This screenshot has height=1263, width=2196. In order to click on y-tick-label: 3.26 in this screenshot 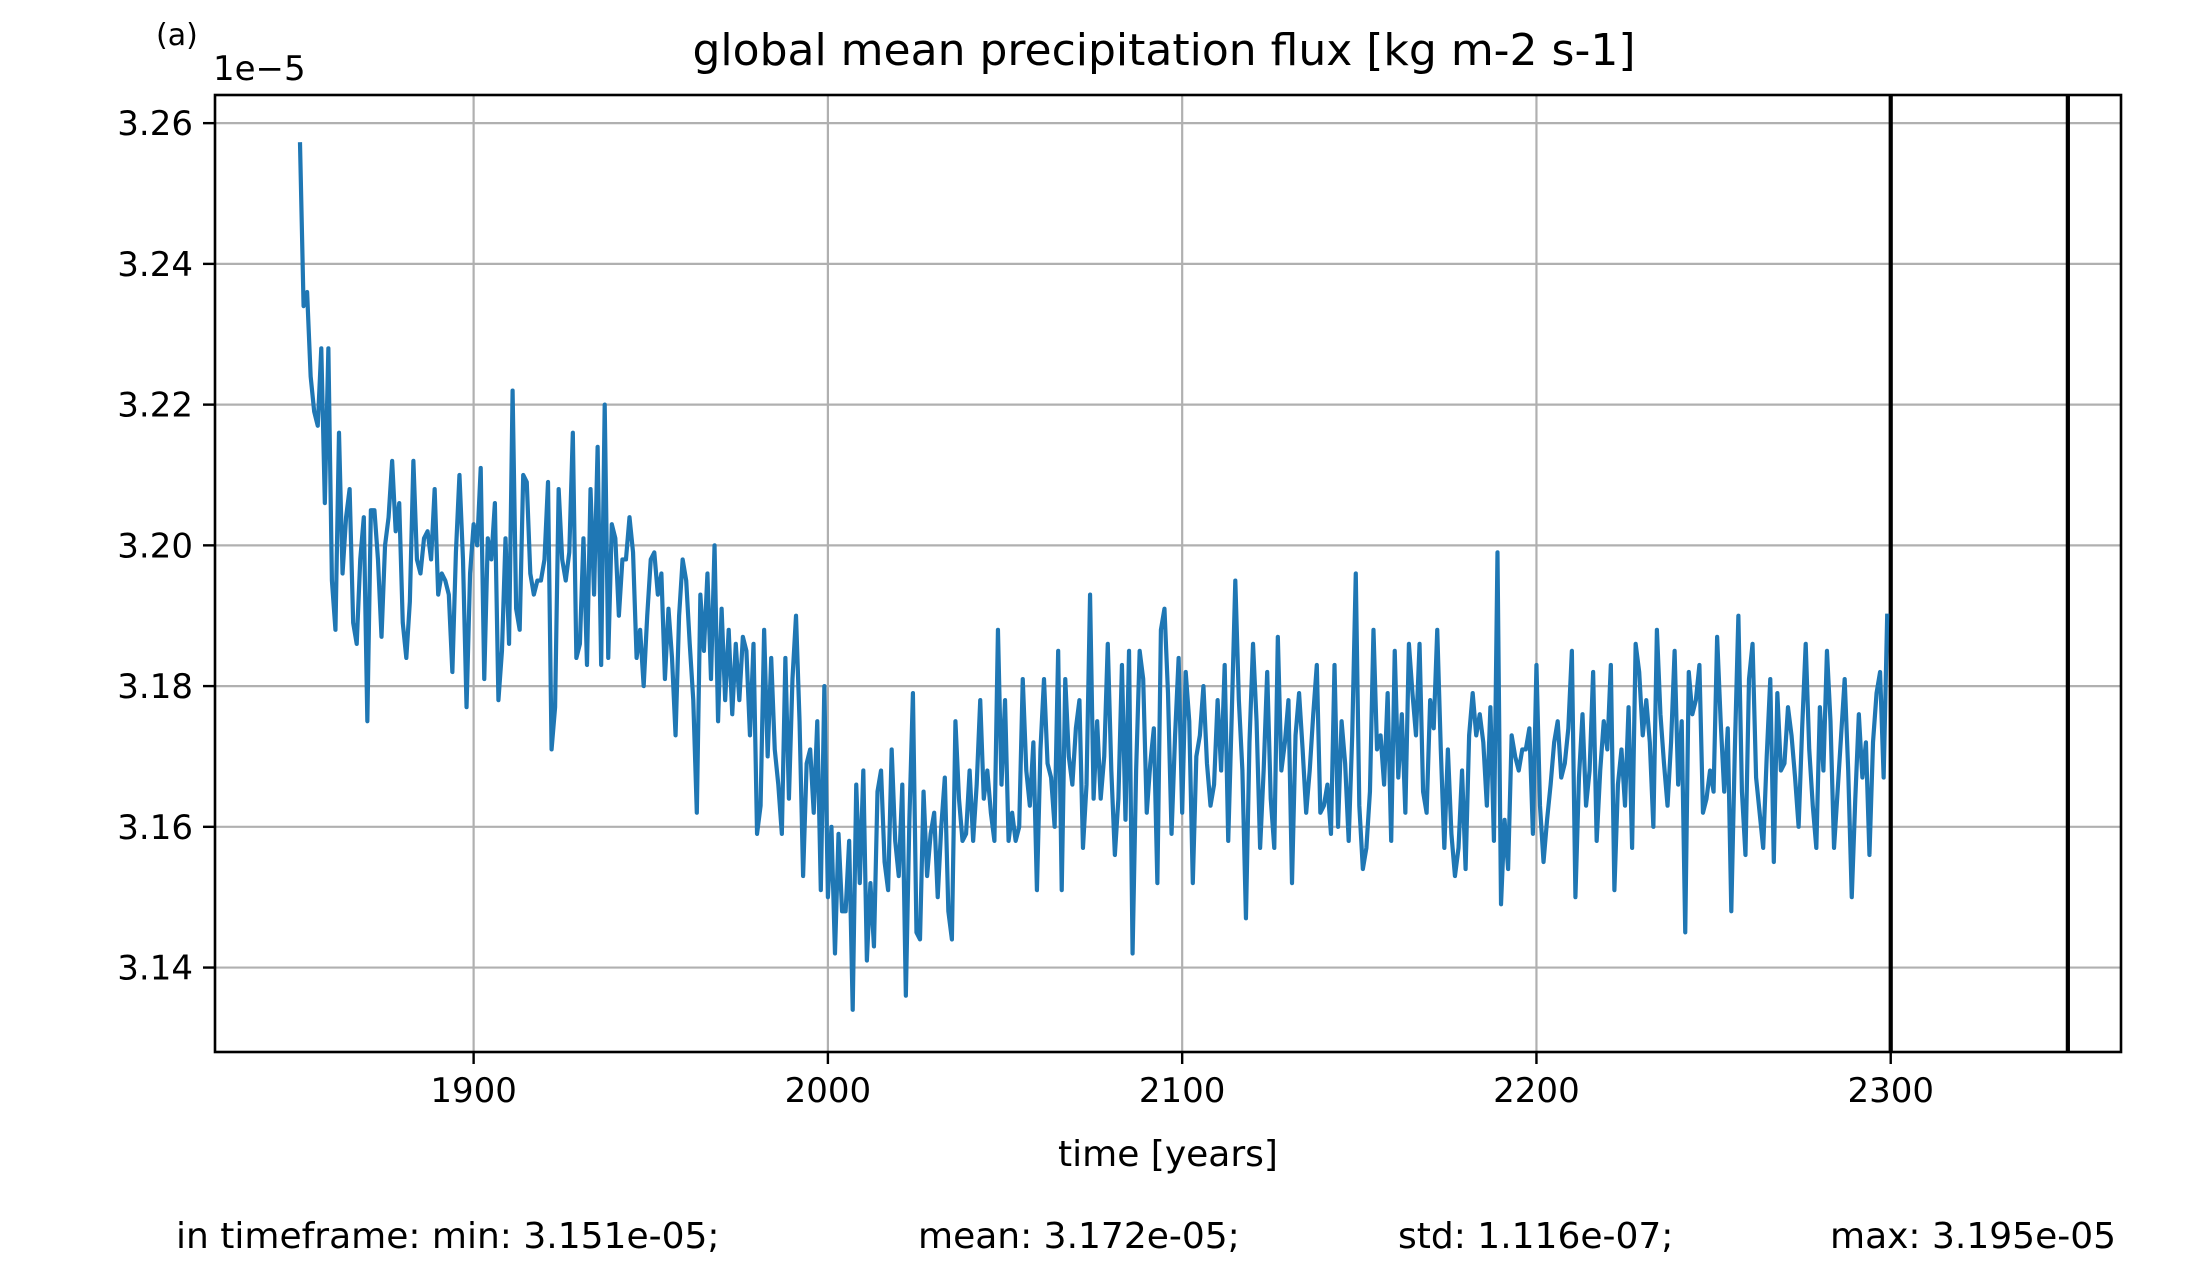, I will do `click(155, 124)`.